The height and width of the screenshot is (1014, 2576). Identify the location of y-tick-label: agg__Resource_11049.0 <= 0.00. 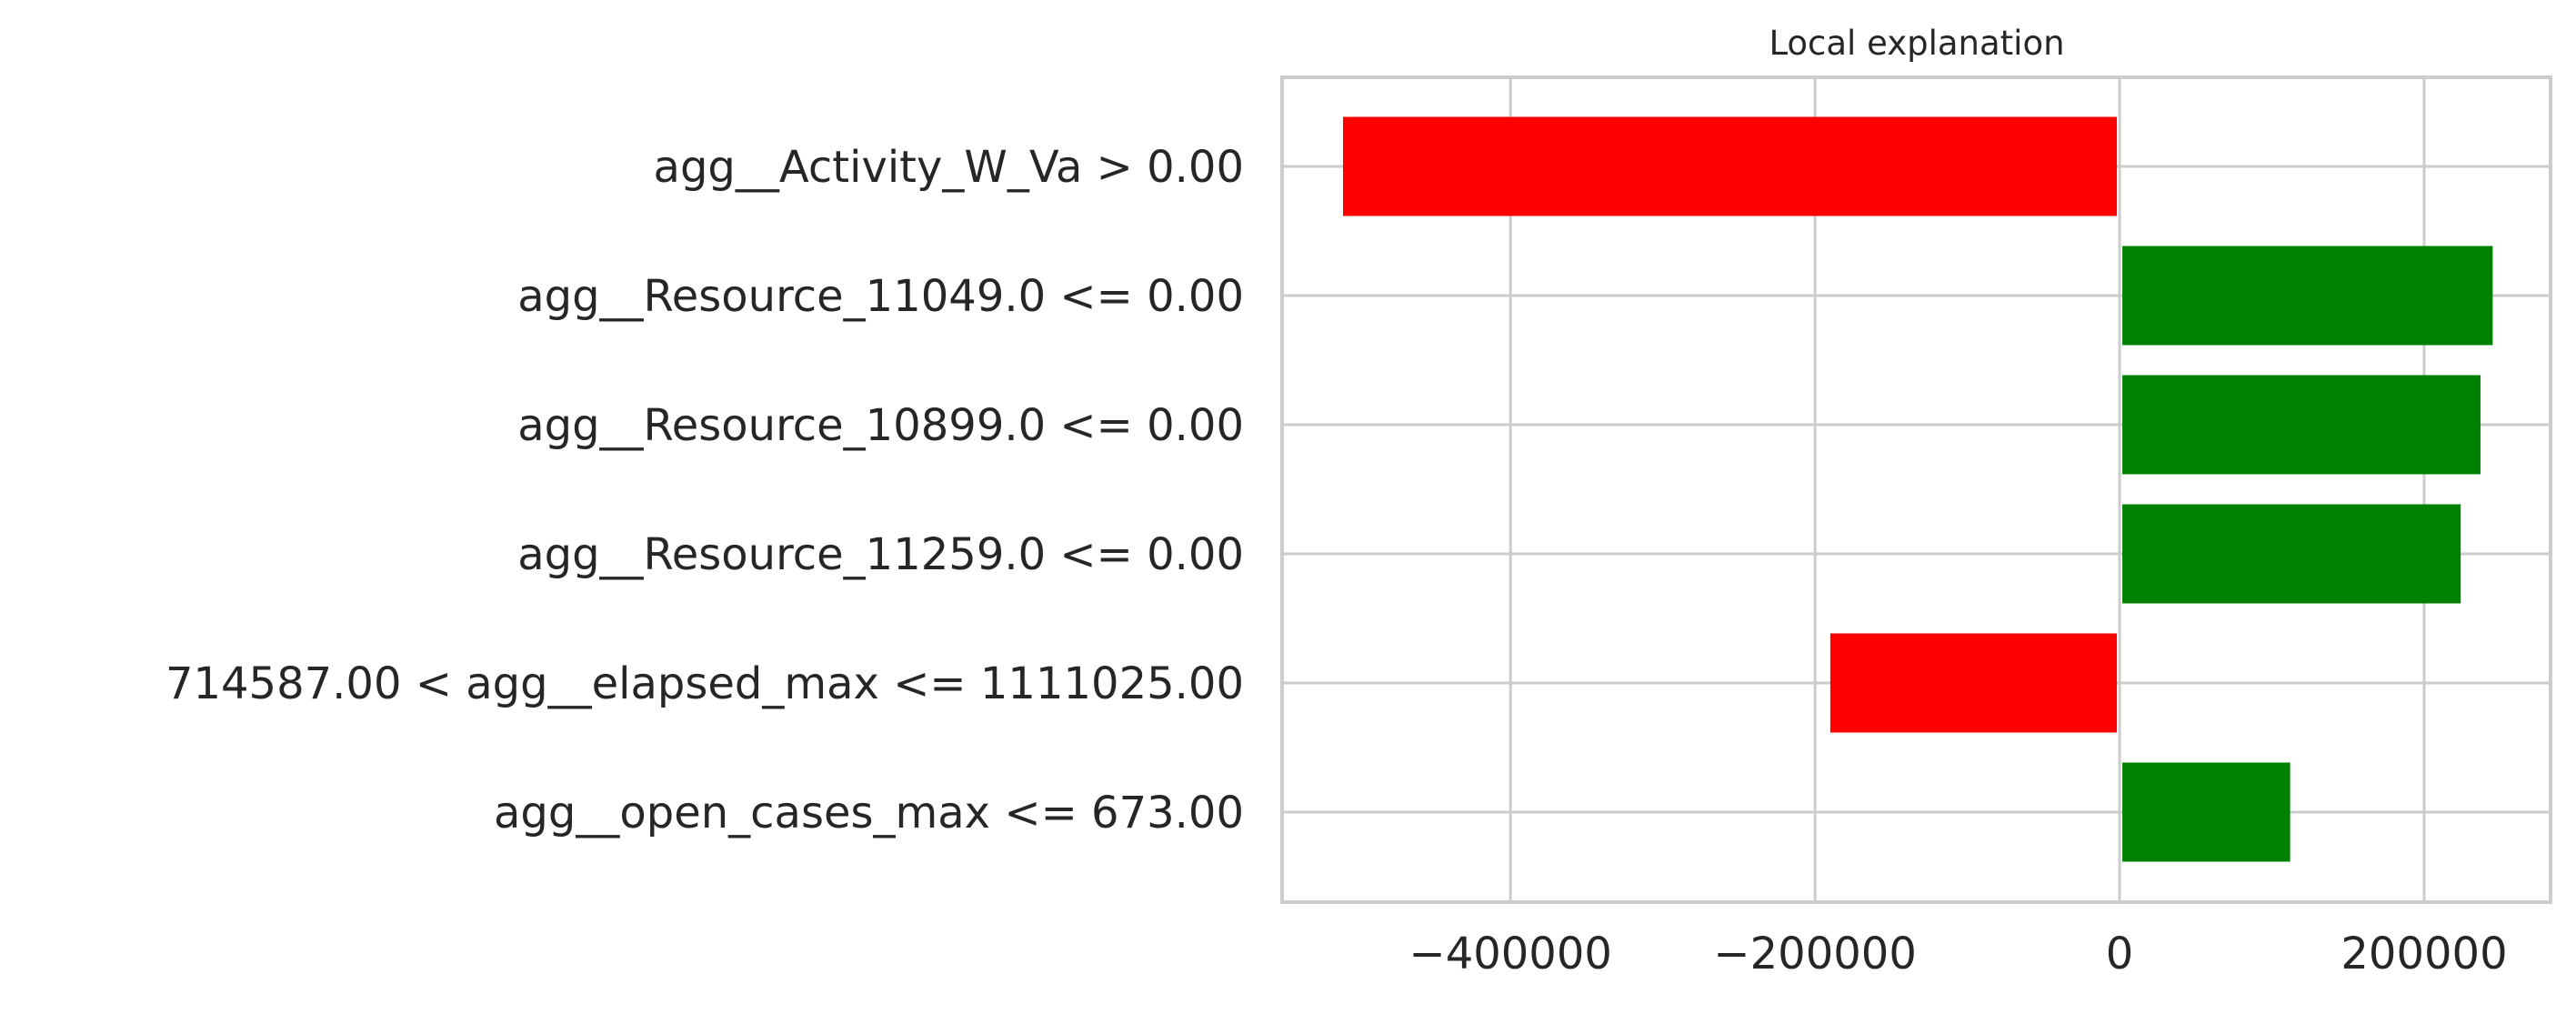
(881, 296).